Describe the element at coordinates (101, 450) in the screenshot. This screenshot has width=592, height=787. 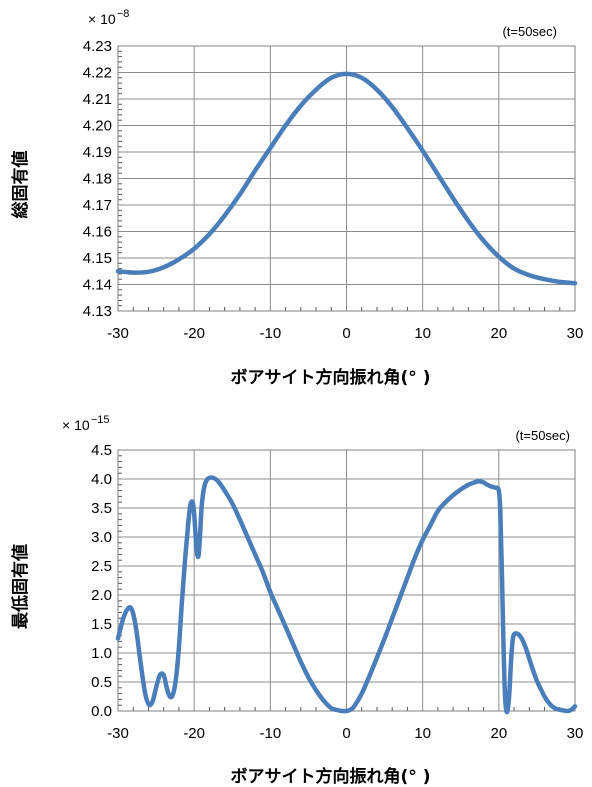
I see `y-tick-label: 4.5` at that location.